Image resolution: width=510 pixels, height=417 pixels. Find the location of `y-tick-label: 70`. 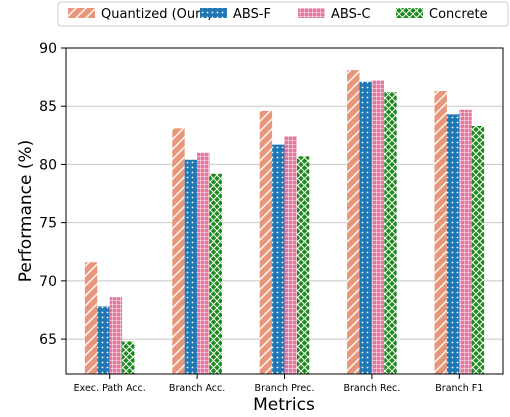

y-tick-label: 70 is located at coordinates (48, 282).